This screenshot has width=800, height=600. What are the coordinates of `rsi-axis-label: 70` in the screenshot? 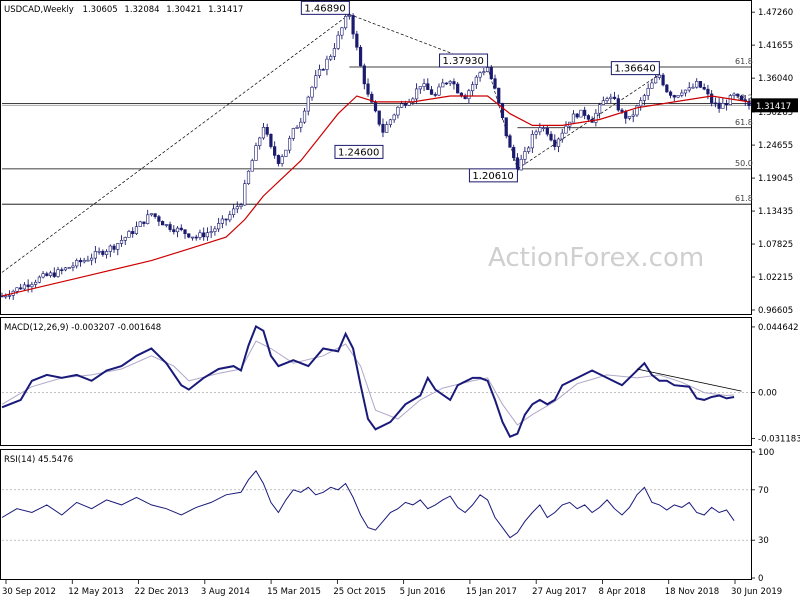 It's located at (763, 491).